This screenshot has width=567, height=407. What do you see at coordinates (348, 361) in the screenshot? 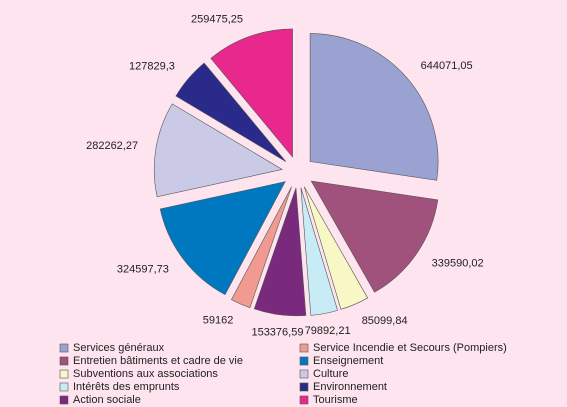
I see `legend-label: Enseignement` at bounding box center [348, 361].